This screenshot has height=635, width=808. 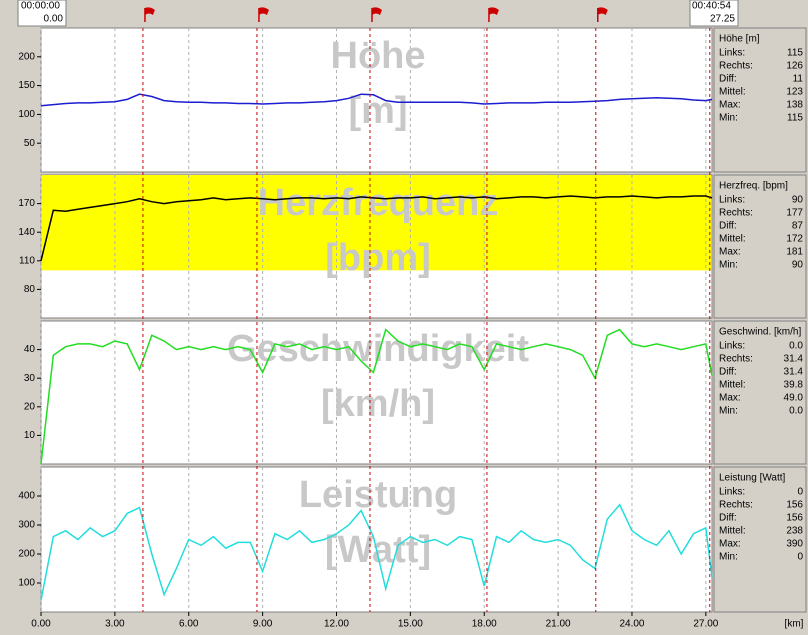 I want to click on stats-value: 49.0, so click(x=794, y=398).